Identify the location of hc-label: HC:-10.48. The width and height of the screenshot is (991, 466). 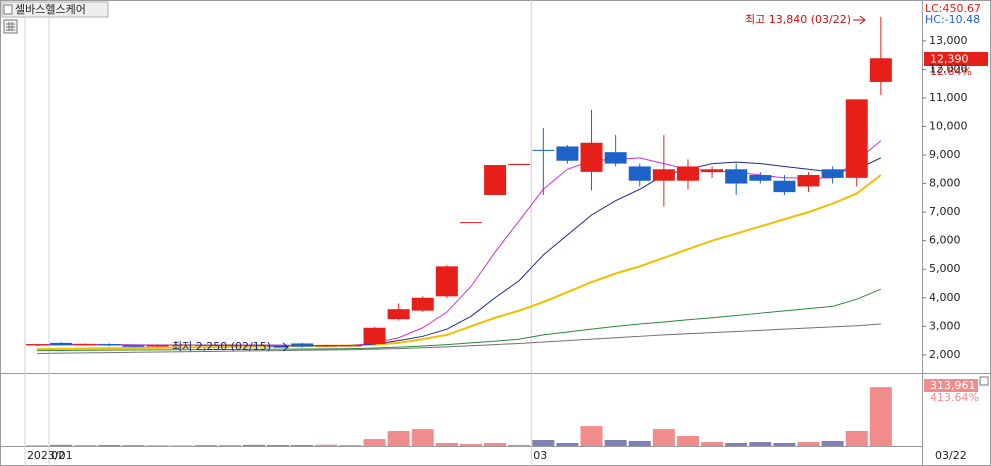
(952, 19).